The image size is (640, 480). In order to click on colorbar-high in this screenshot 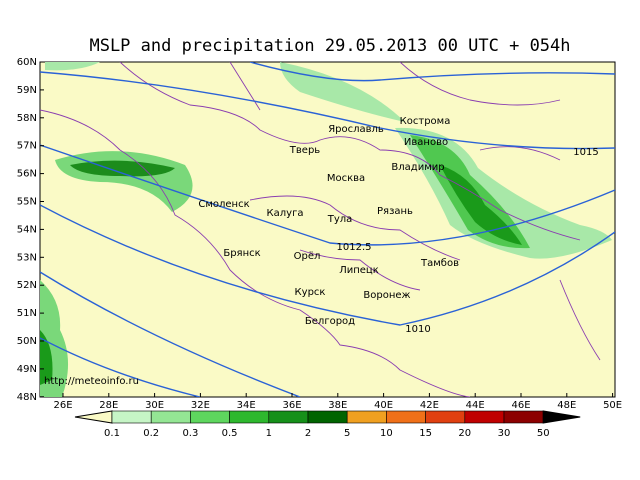, I will do `click(561, 417)`.